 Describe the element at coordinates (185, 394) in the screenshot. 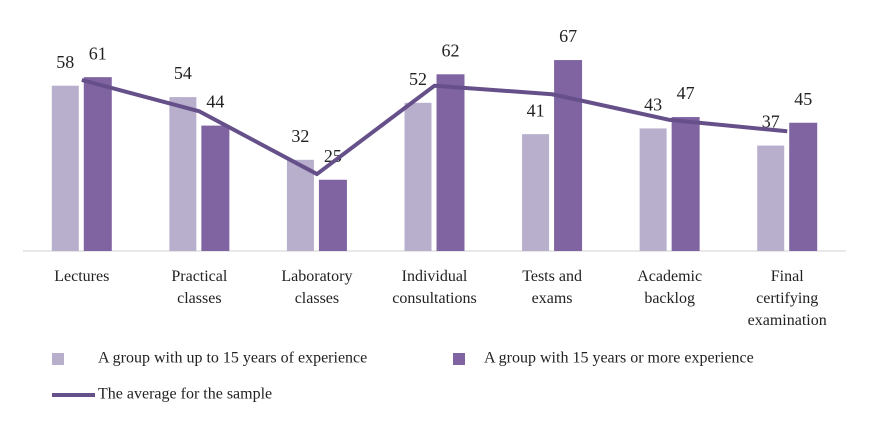

I see `legend-label: The average for the sample` at that location.